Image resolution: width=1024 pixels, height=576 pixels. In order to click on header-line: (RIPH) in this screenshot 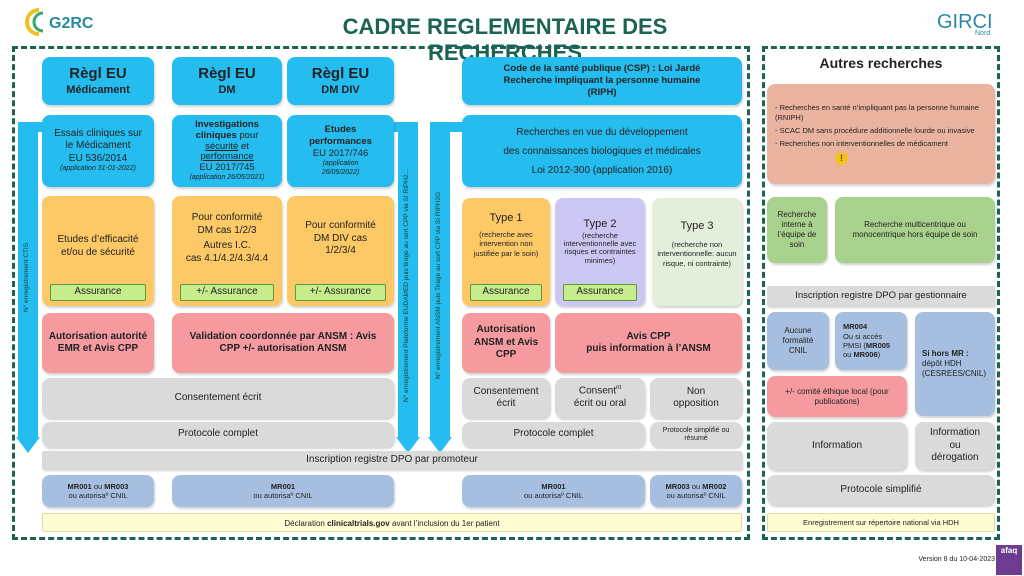, I will do `click(602, 92)`.